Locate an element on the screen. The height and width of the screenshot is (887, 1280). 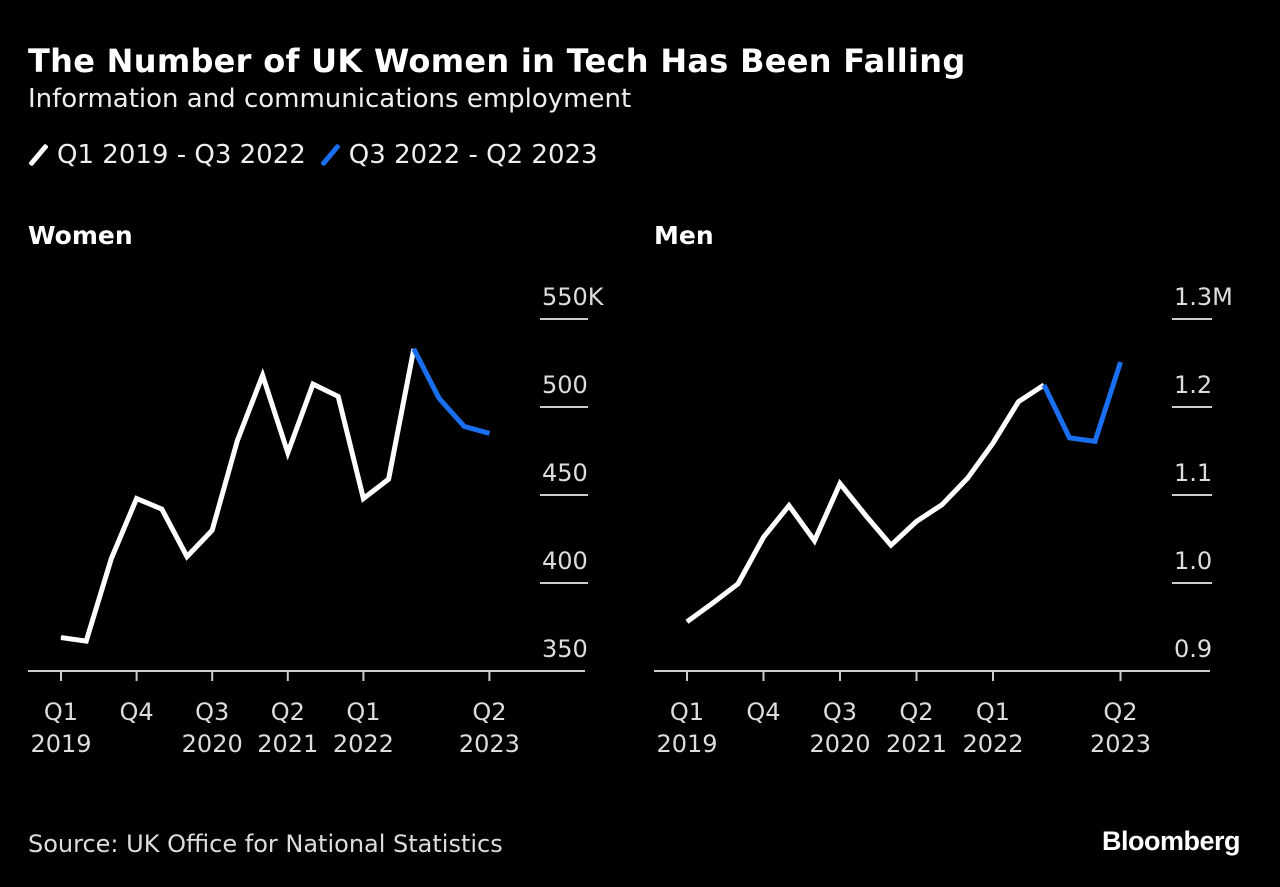
legend-label: Q3 2022 - Q2 2023 is located at coordinates (473, 155).